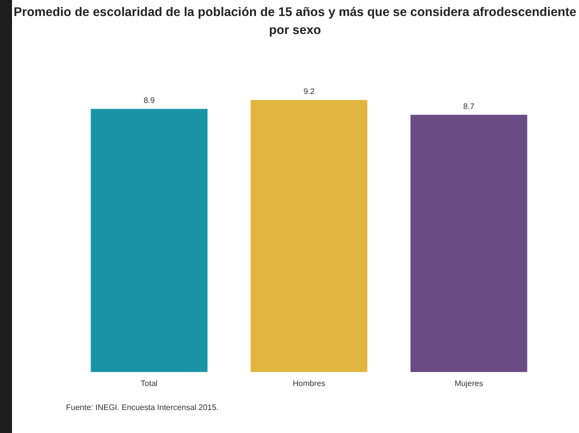 This screenshot has height=433, width=579. What do you see at coordinates (309, 91) in the screenshot?
I see `data-label: 9.2` at bounding box center [309, 91].